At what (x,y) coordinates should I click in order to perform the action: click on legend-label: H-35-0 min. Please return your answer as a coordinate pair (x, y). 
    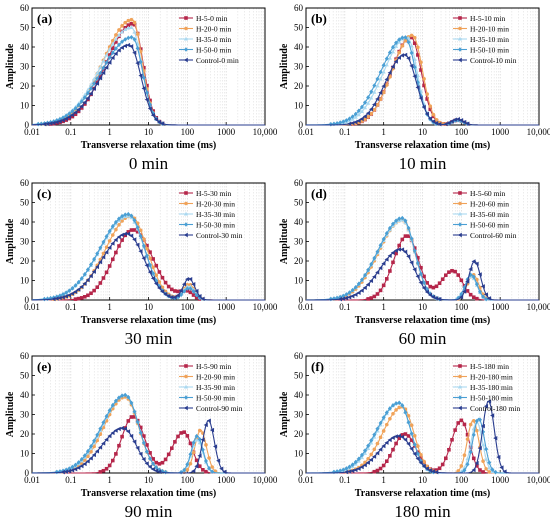
    Looking at the image, I should click on (213, 39).